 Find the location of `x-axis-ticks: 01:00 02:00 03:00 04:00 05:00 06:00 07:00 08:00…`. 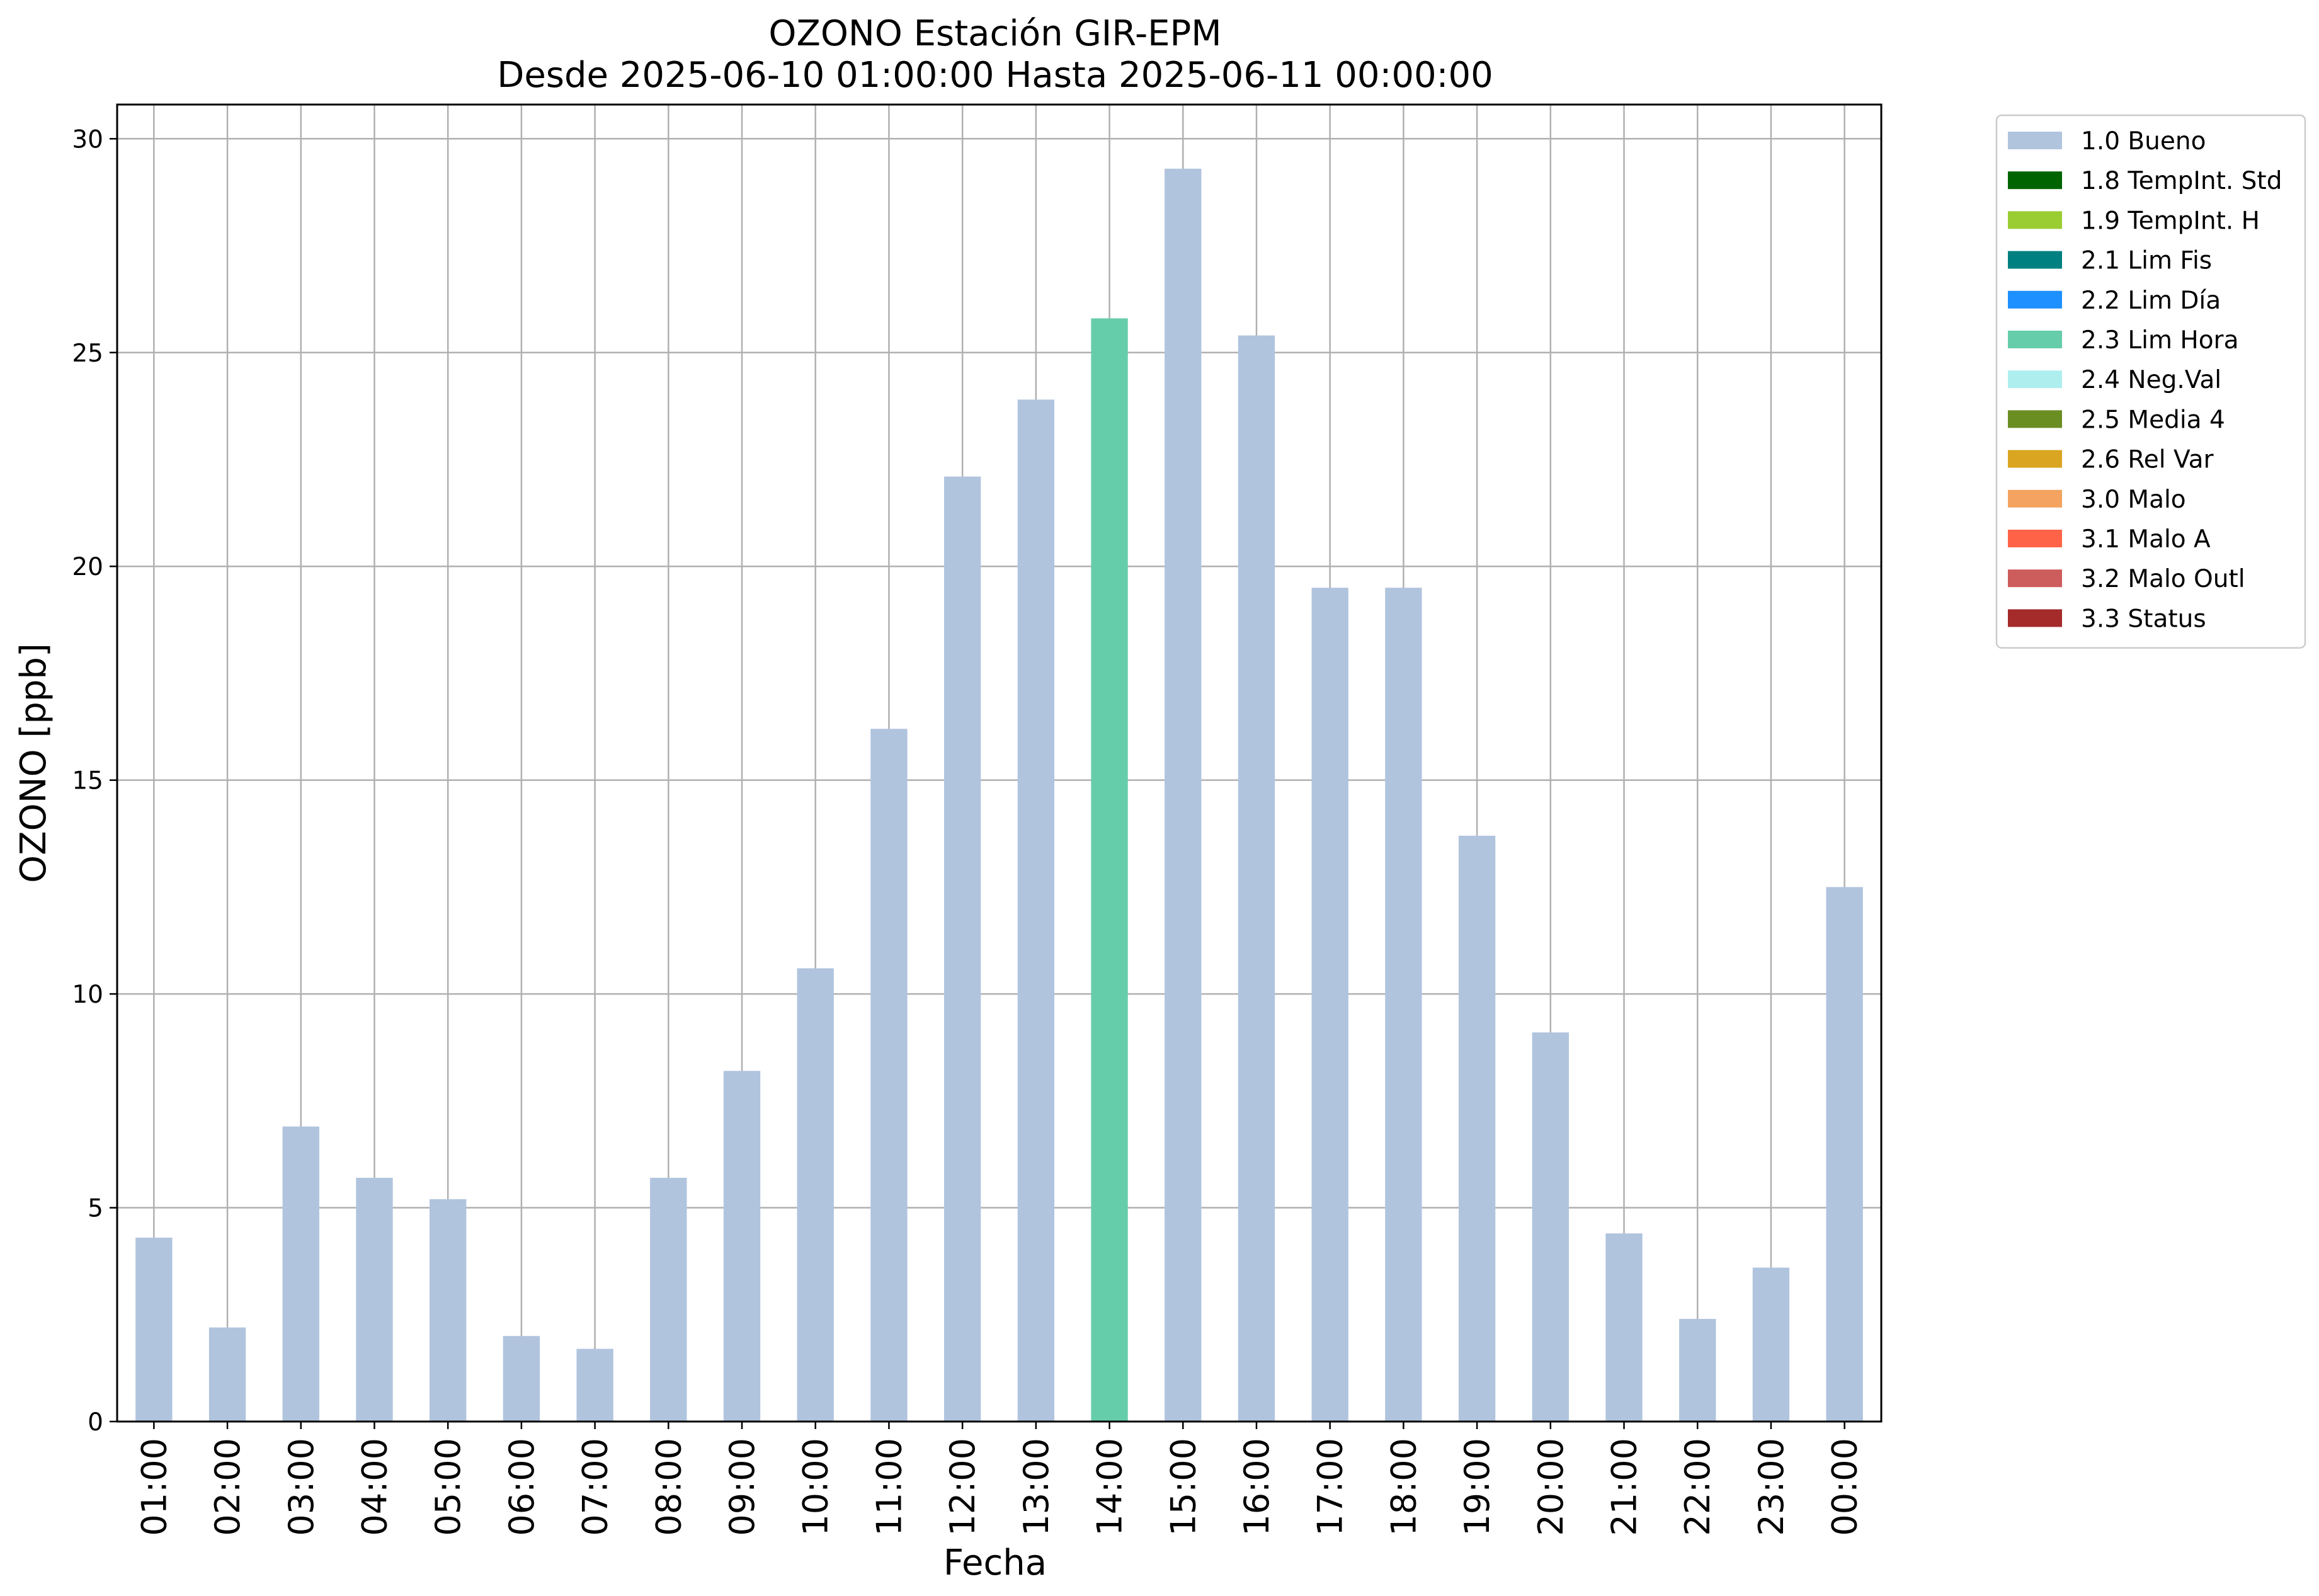

x-axis-ticks: 01:00 02:00 03:00 04:00 05:00 06:00 07:00 08:00… is located at coordinates (999, 1479).